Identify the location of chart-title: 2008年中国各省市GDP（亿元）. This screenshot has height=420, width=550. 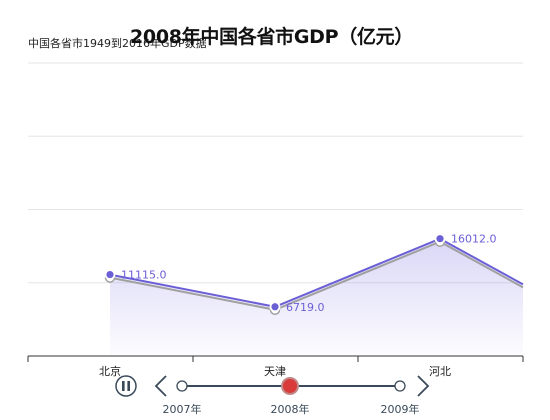
(272, 37).